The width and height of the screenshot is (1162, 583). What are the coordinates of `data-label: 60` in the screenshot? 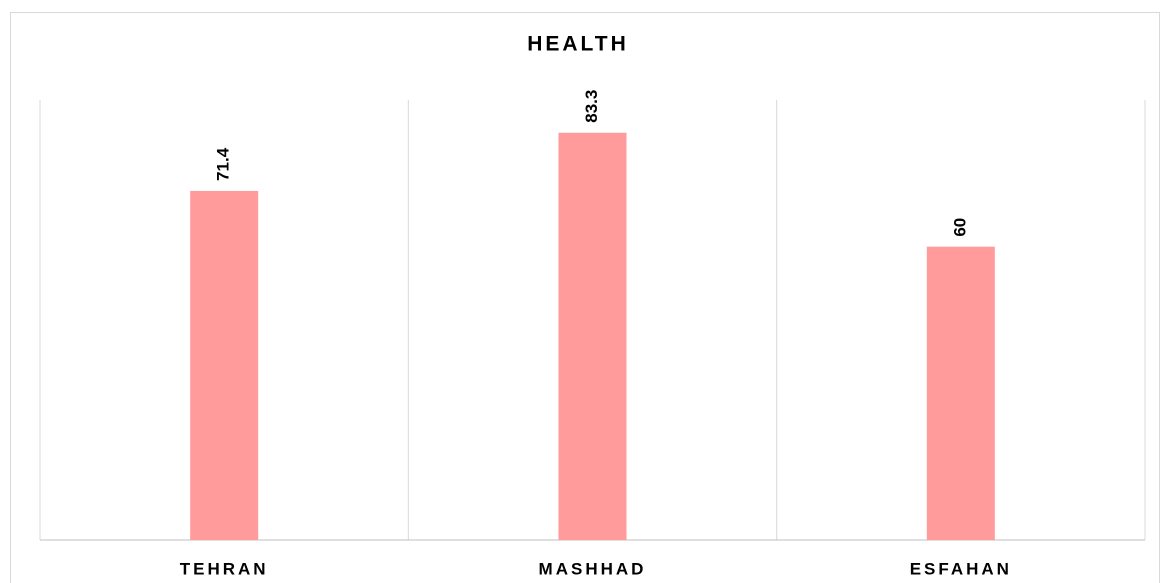 It's located at (959, 227).